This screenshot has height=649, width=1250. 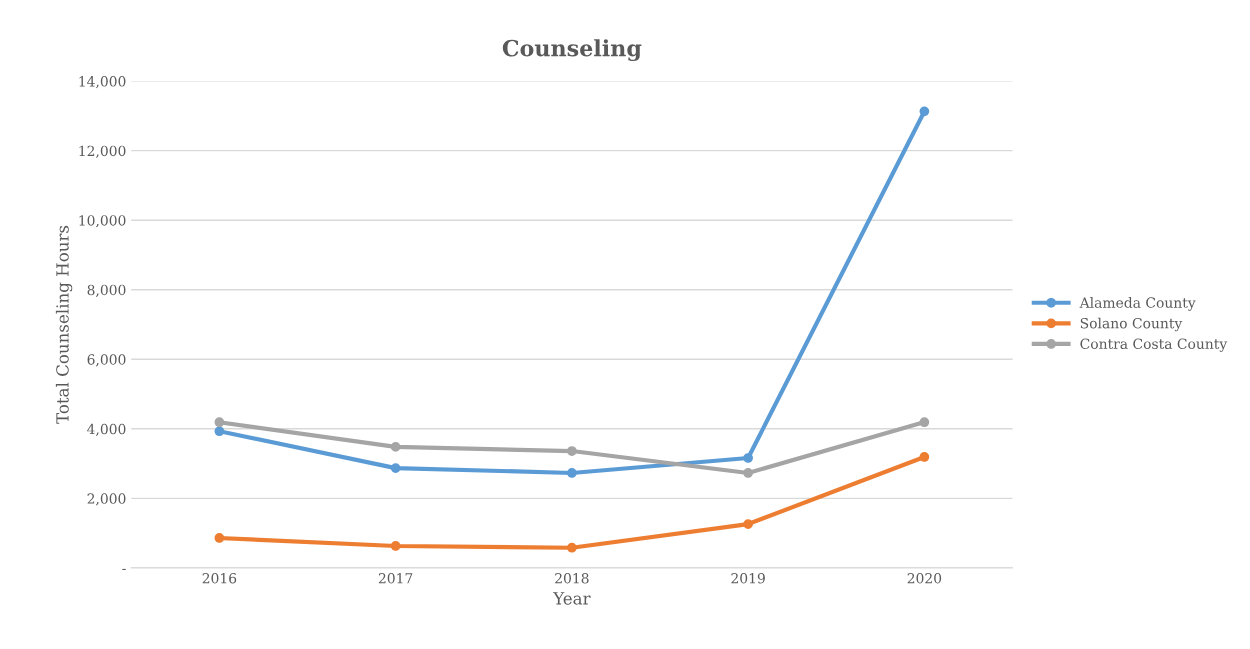 I want to click on x-tick-label: 2019, so click(x=748, y=578).